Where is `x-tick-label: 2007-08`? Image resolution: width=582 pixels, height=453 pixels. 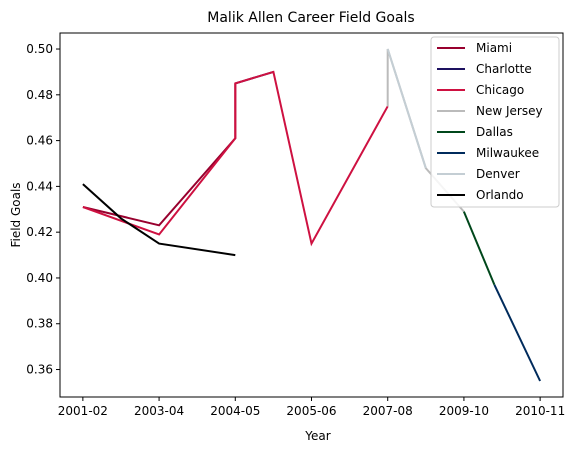
x-tick-label: 2007-08 is located at coordinates (388, 411).